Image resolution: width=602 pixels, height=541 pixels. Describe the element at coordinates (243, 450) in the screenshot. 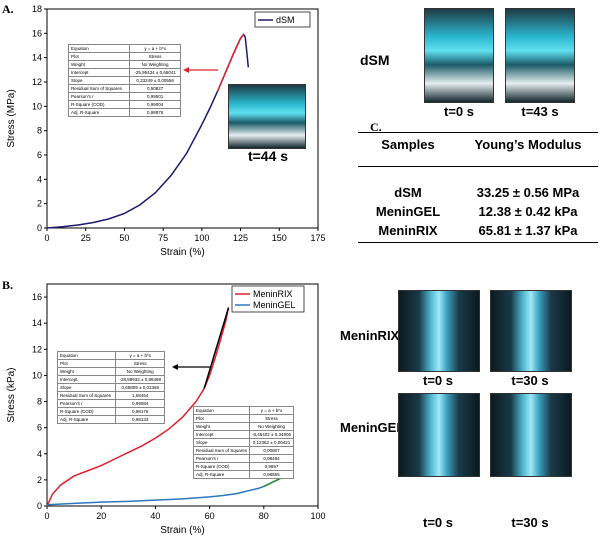

I see `fit-row: Residual Sum of Squares 0,00807` at that location.